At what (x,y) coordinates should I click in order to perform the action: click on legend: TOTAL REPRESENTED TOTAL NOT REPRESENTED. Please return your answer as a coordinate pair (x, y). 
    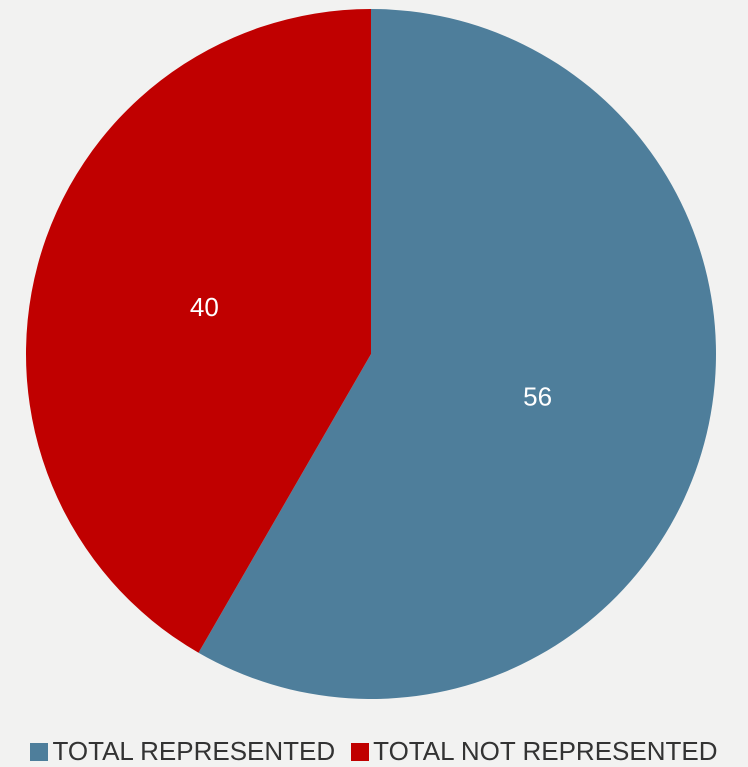
    Looking at the image, I should click on (374, 751).